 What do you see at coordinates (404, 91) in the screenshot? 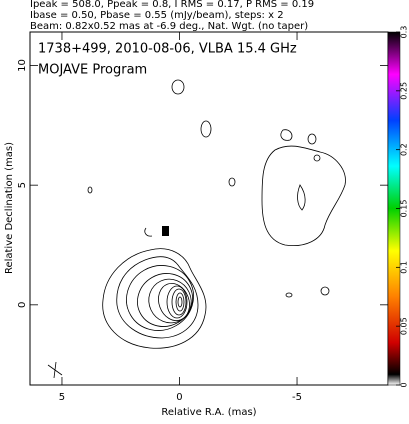
I see `colorbar-tick-label: 0.25` at bounding box center [404, 91].